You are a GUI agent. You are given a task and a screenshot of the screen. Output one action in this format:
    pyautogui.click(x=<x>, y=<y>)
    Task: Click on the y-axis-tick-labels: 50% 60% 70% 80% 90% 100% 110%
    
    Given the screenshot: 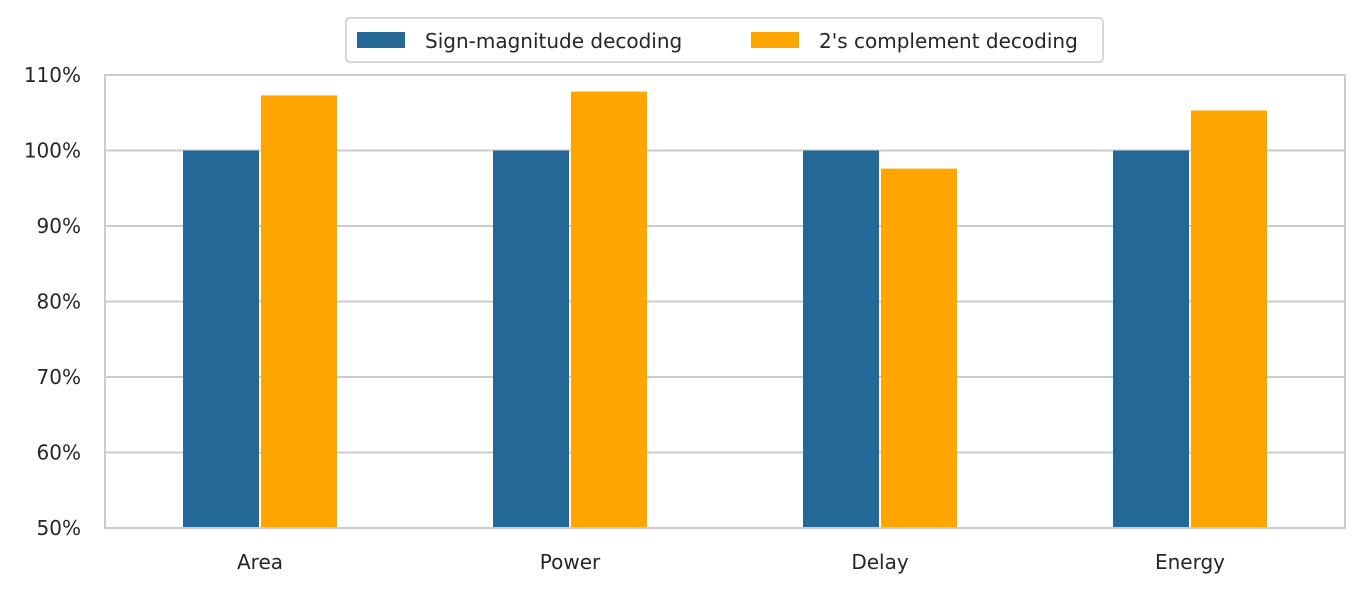 What is the action you would take?
    pyautogui.click(x=52, y=301)
    